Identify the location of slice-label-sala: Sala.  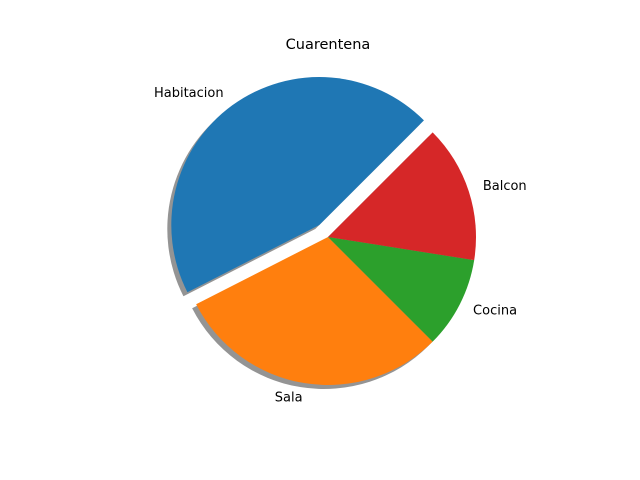
(289, 397).